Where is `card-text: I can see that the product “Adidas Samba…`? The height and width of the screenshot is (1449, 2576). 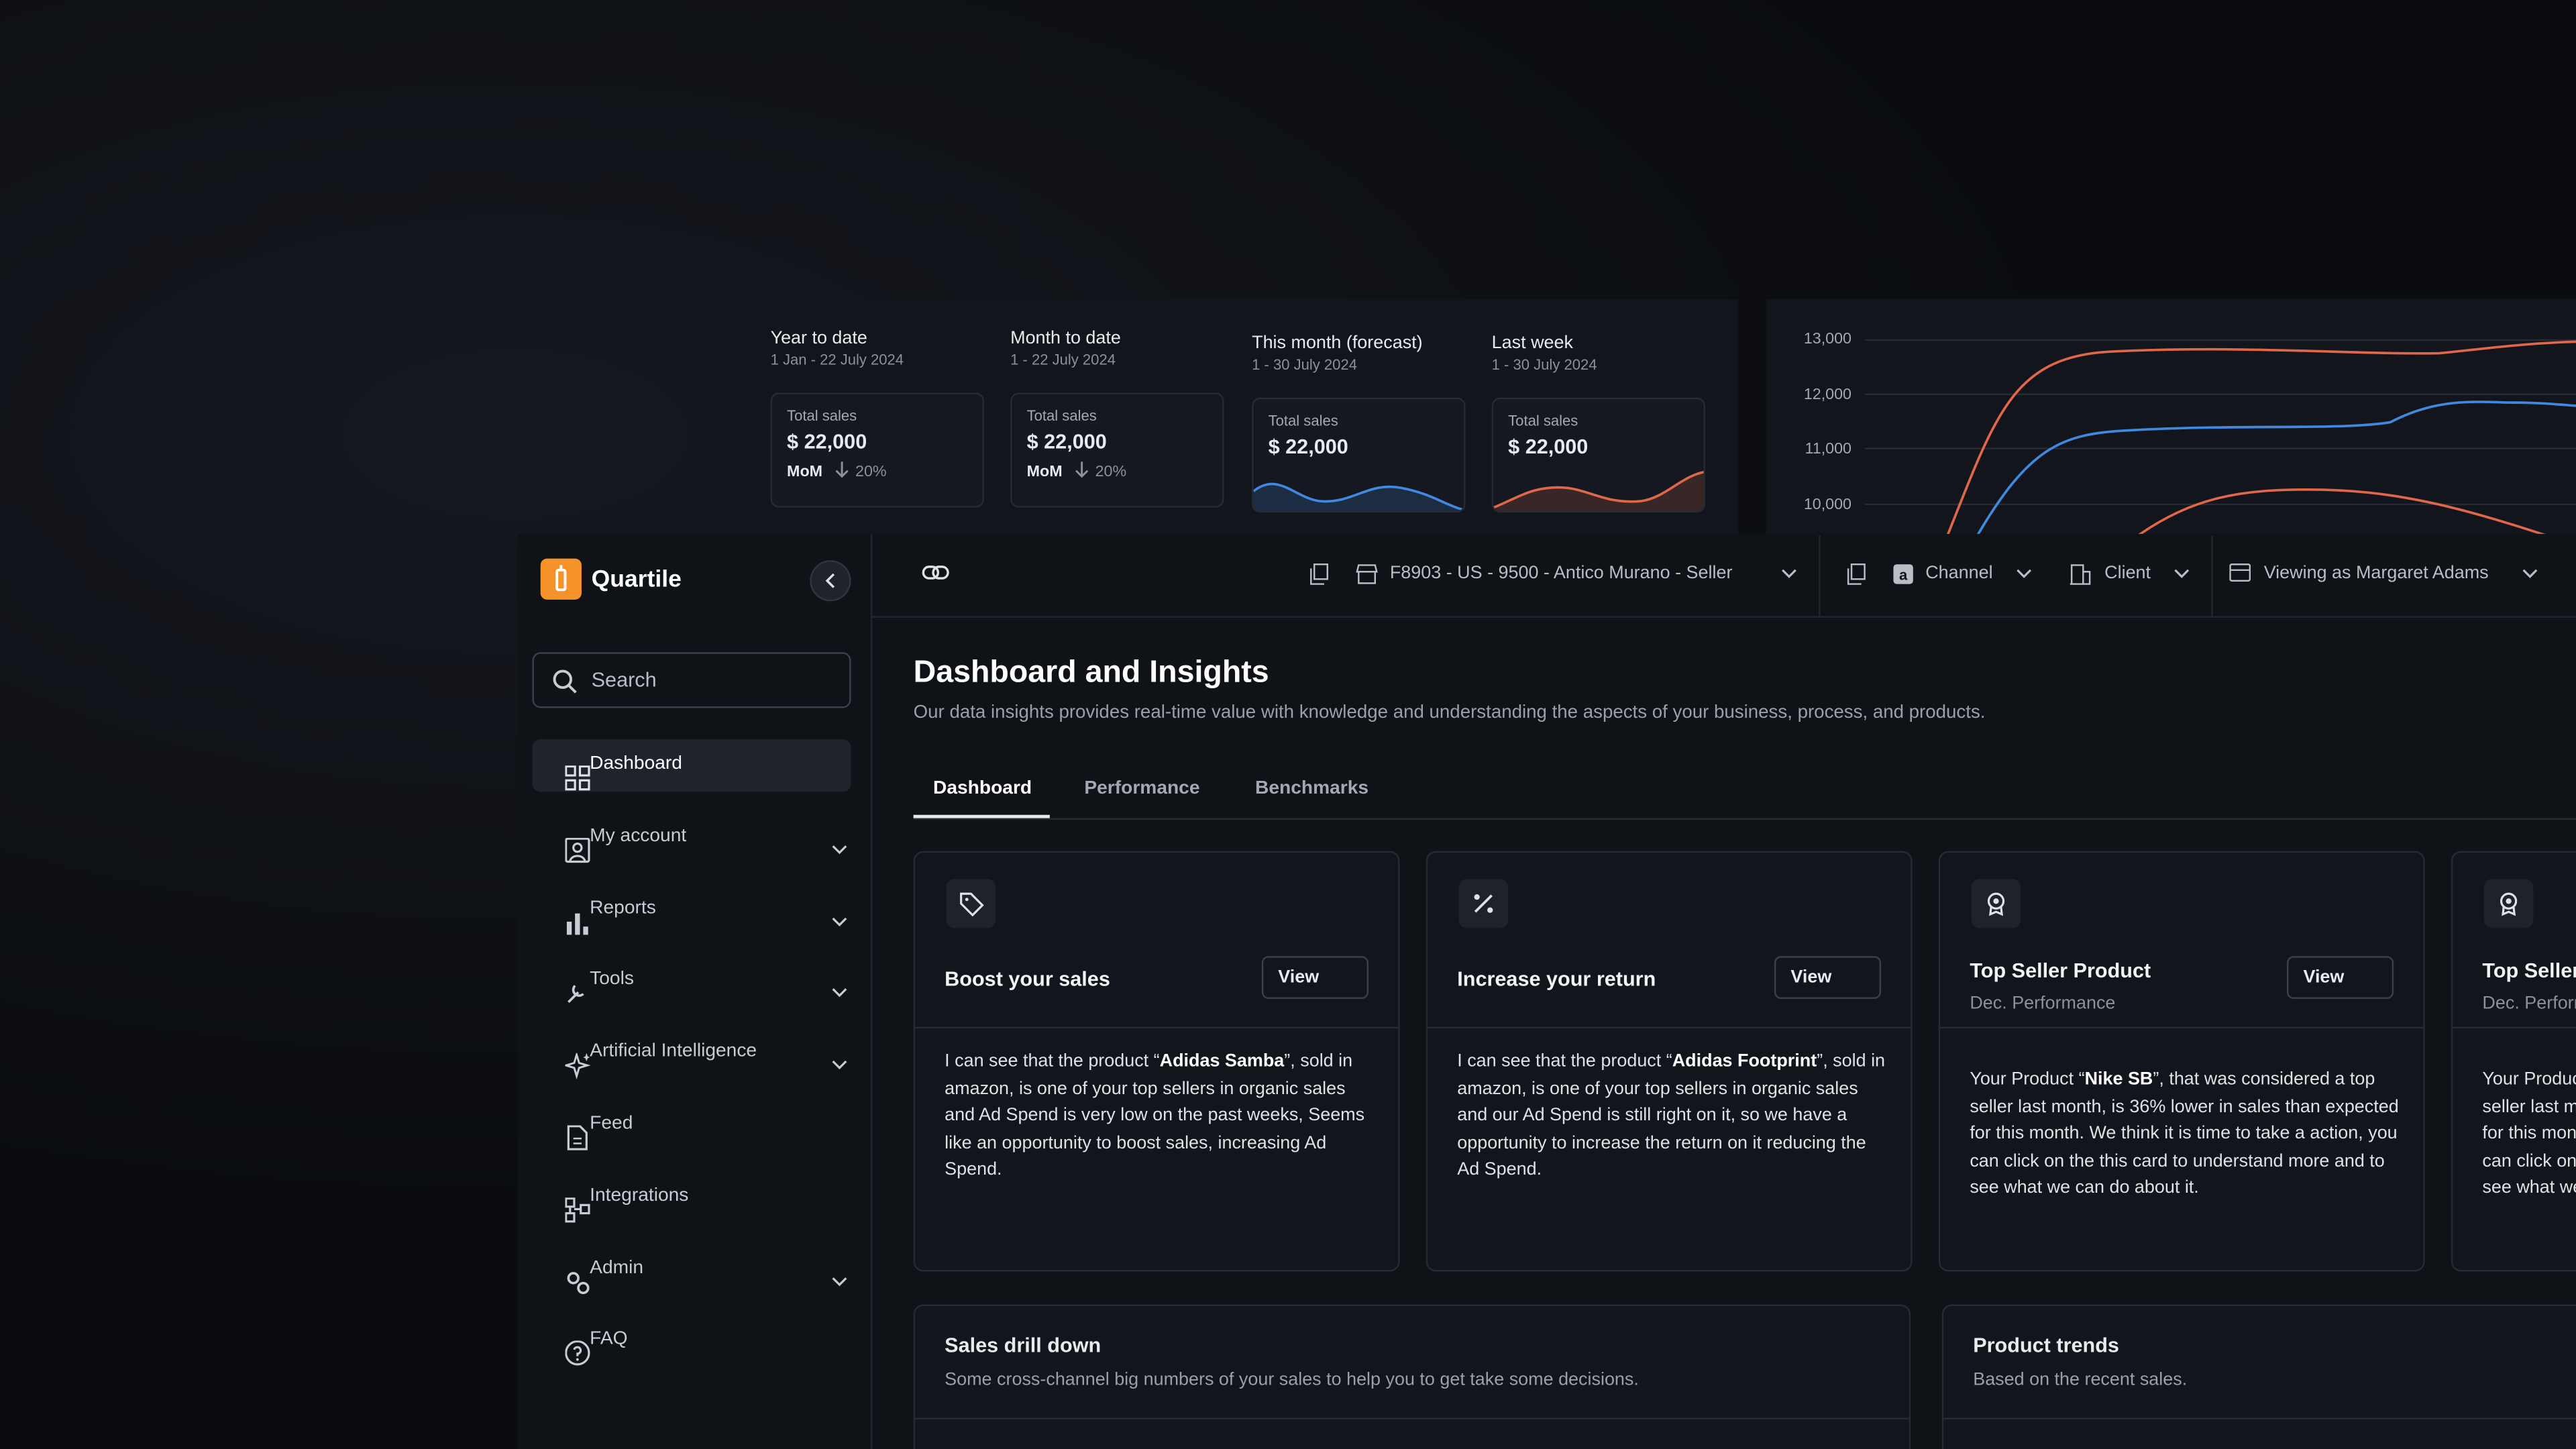
card-text: I can see that the product “Adidas Samba… is located at coordinates (1160, 1115).